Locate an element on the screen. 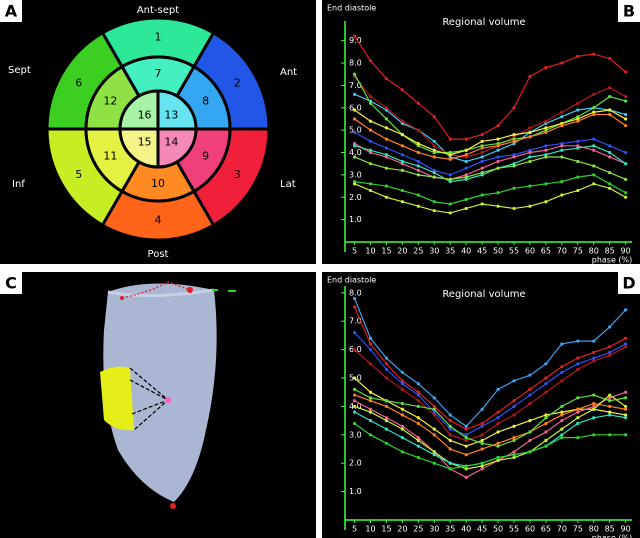 The image size is (640, 538). segment-label: 15 is located at coordinates (145, 141).